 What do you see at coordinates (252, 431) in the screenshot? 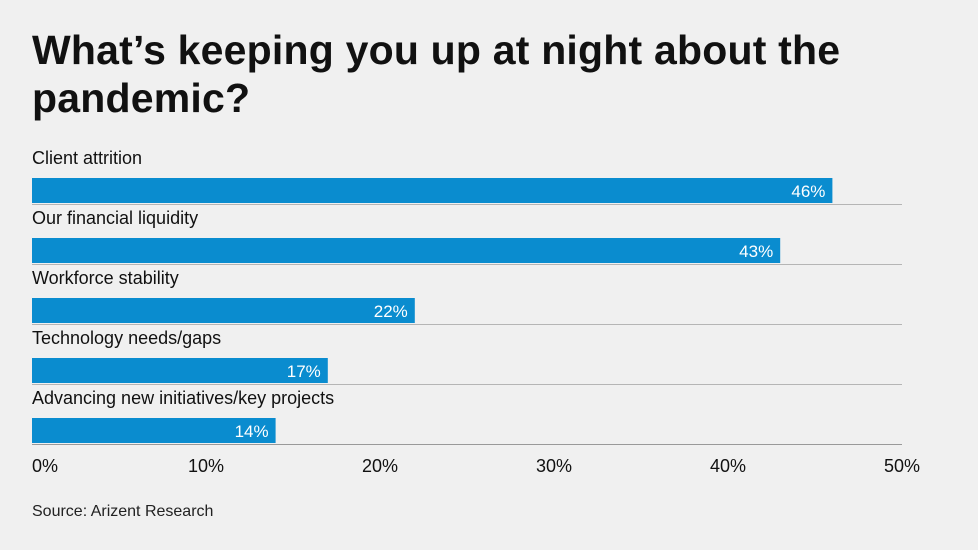
I see `bar-value-label: 14%` at bounding box center [252, 431].